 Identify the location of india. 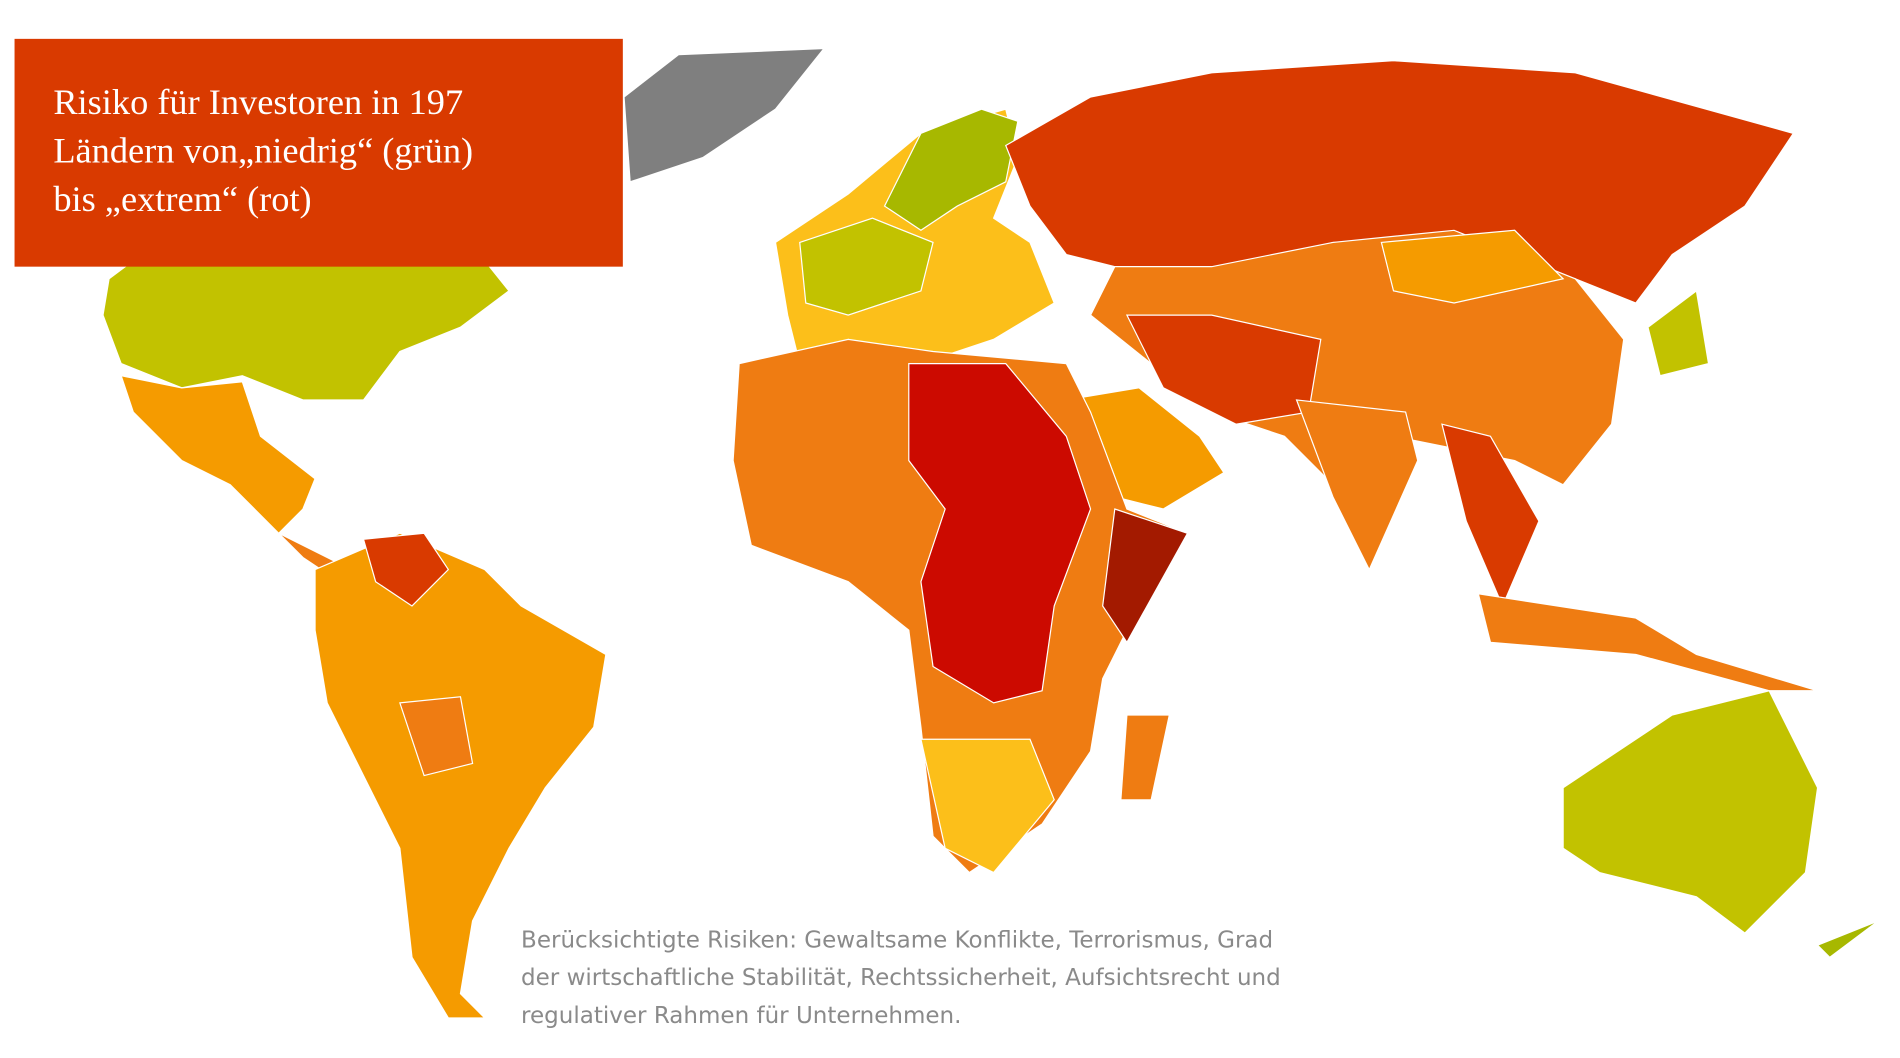
(1357, 485).